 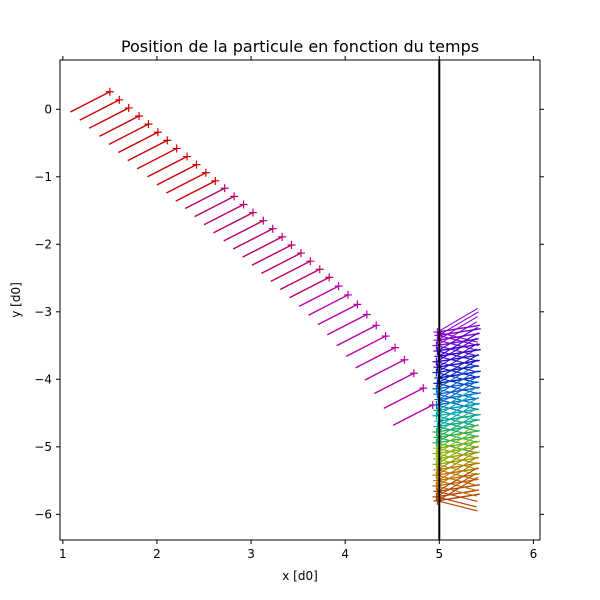 I want to click on x-tick-label: 4, so click(x=345, y=554).